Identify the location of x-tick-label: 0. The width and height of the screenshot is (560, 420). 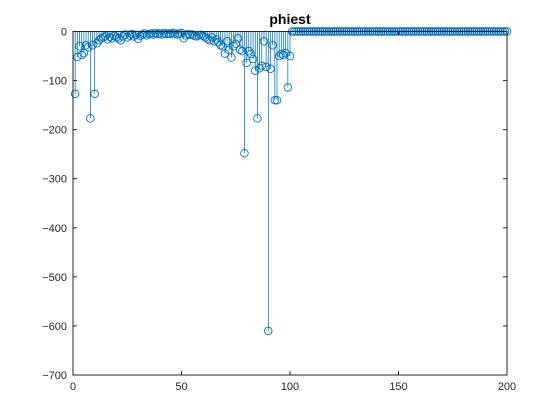
(73, 387).